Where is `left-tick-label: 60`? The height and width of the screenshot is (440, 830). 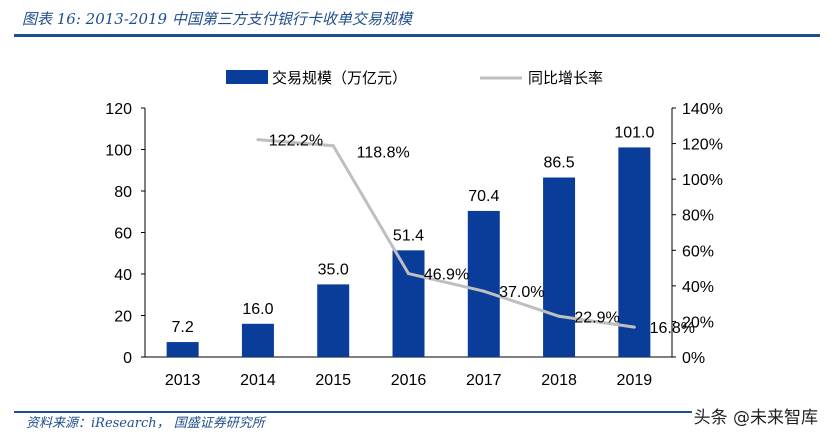
left-tick-label: 60 is located at coordinates (123, 234).